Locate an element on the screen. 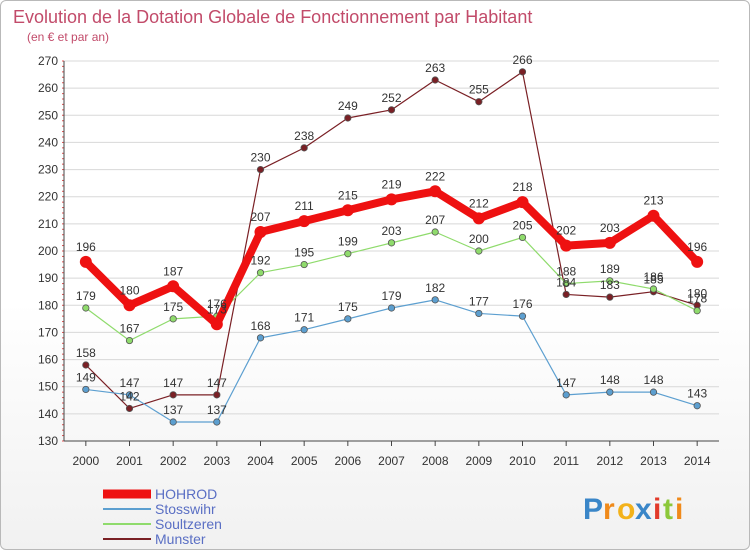  data-label-soultzeren: 175 is located at coordinates (173, 307).